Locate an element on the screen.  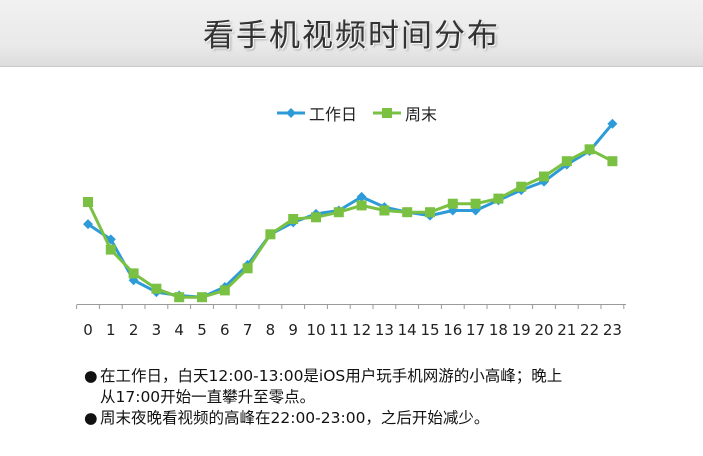
note-1-line-2: 从17:00开始一直攀升至零点。 is located at coordinates (208, 397).